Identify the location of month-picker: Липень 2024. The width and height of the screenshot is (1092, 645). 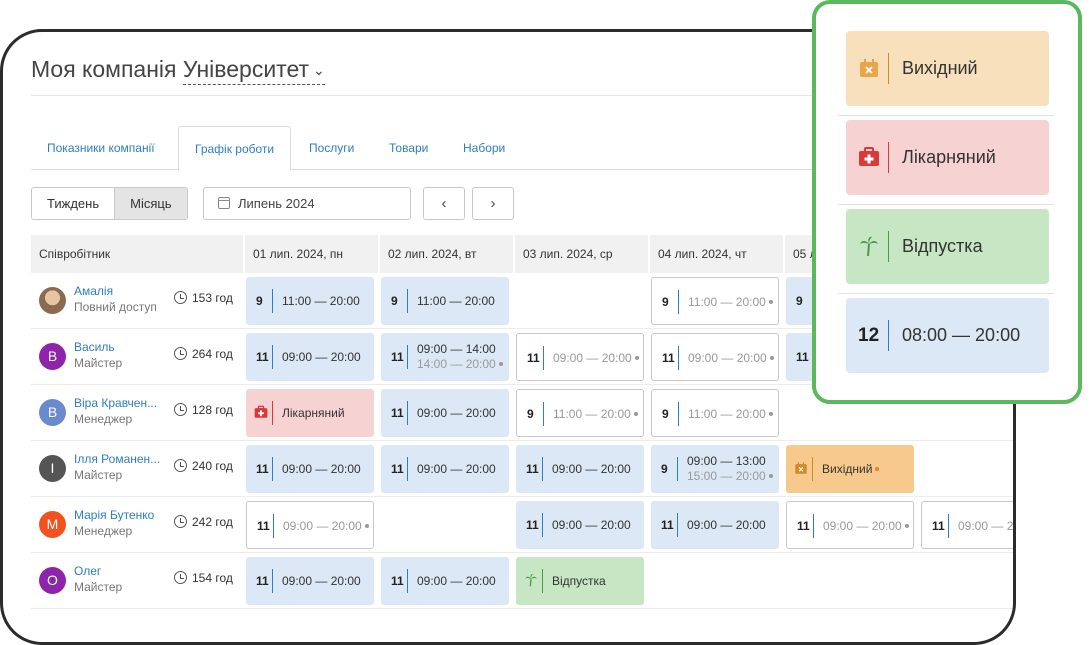
(307, 203).